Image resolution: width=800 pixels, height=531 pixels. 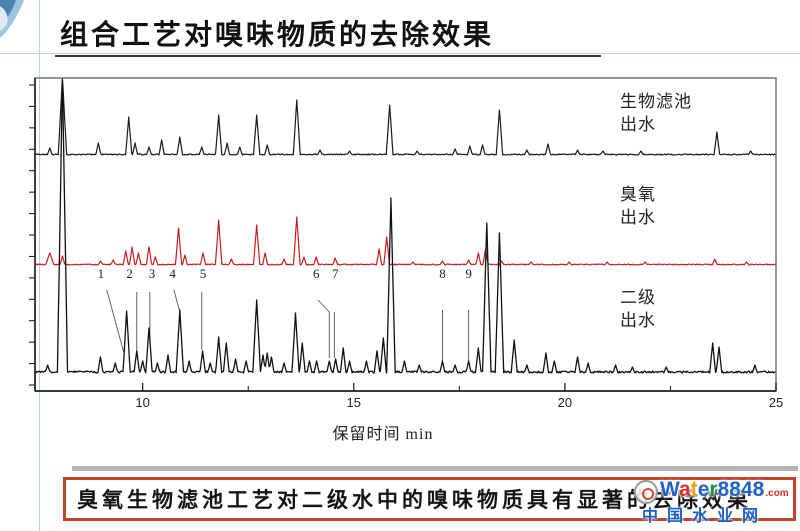 What do you see at coordinates (39, 265) in the screenshot?
I see `vertical-guide-line` at bounding box center [39, 265].